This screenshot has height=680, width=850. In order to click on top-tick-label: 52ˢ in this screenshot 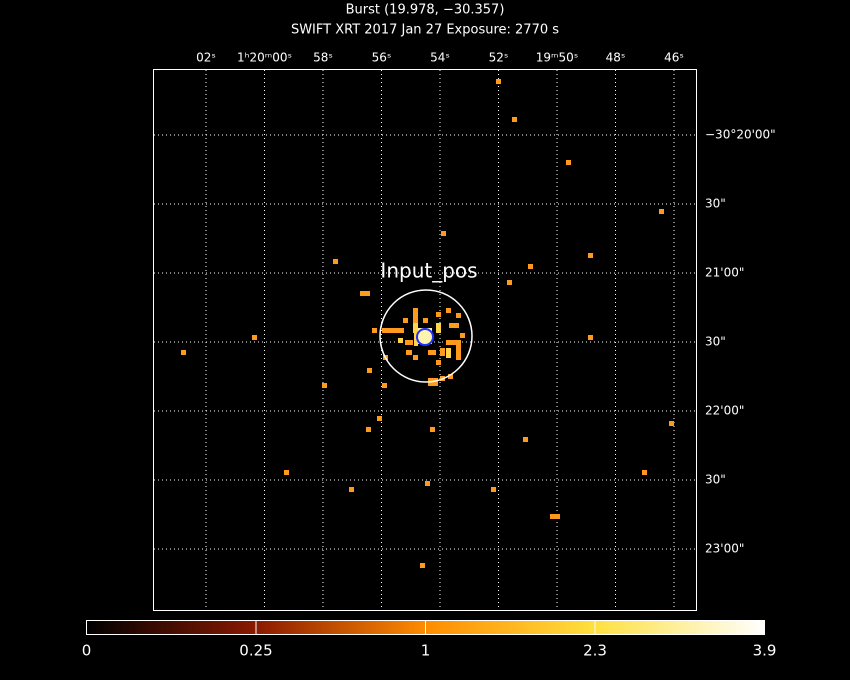, I will do `click(499, 58)`.